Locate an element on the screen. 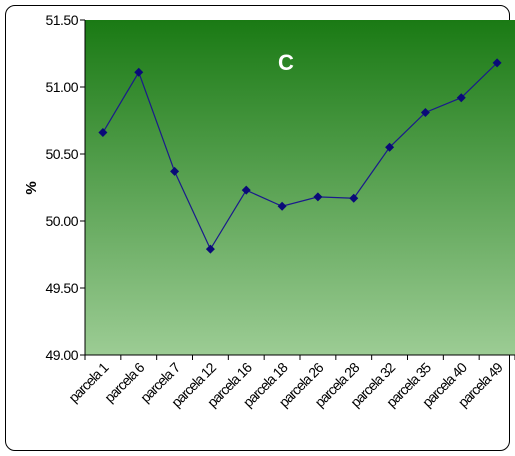  chart-title: C is located at coordinates (286, 62).